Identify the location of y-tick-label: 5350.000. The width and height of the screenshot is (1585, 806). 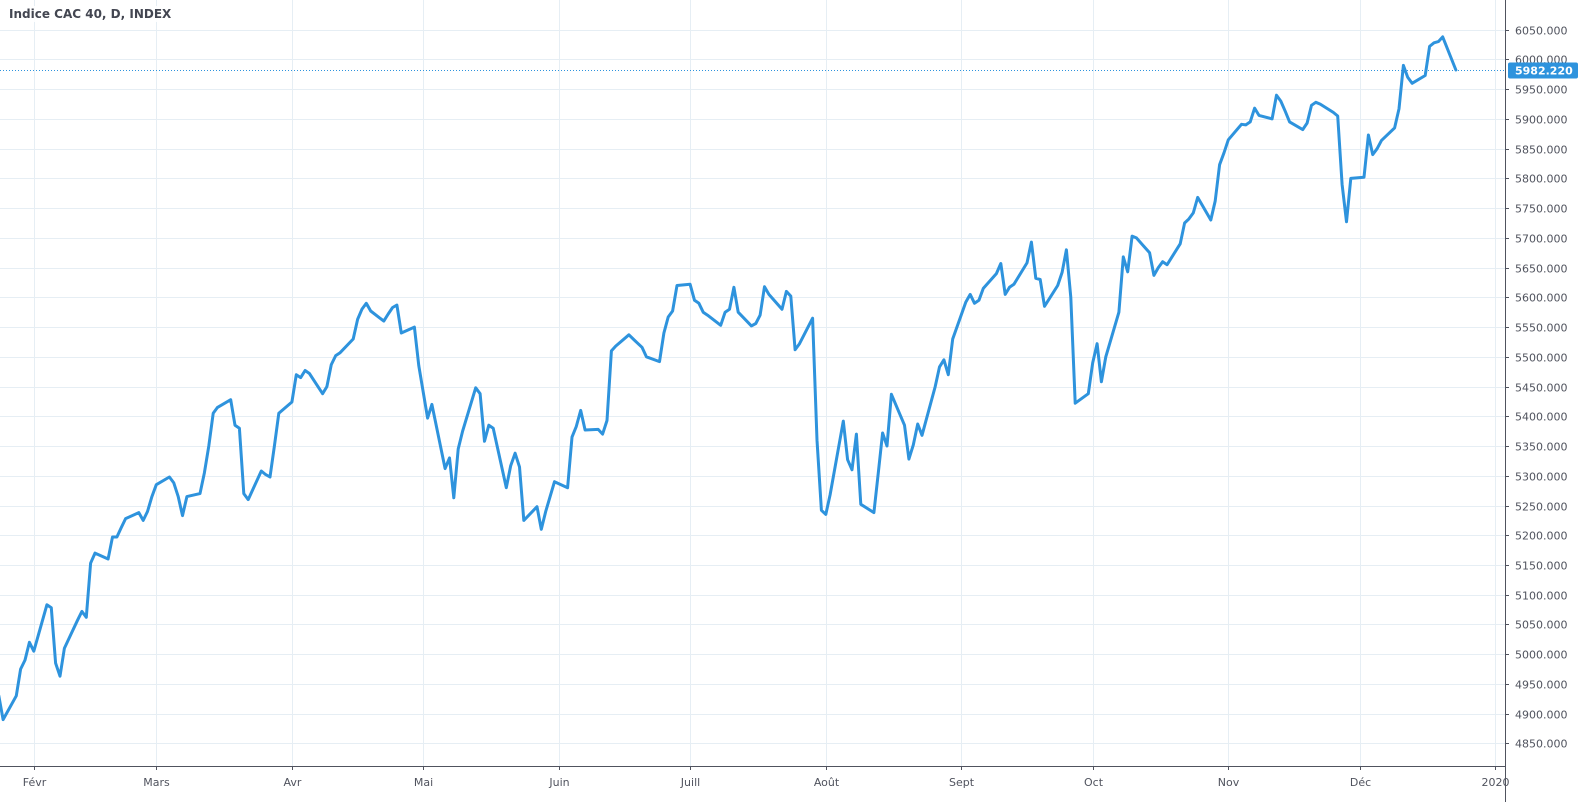
(1541, 447).